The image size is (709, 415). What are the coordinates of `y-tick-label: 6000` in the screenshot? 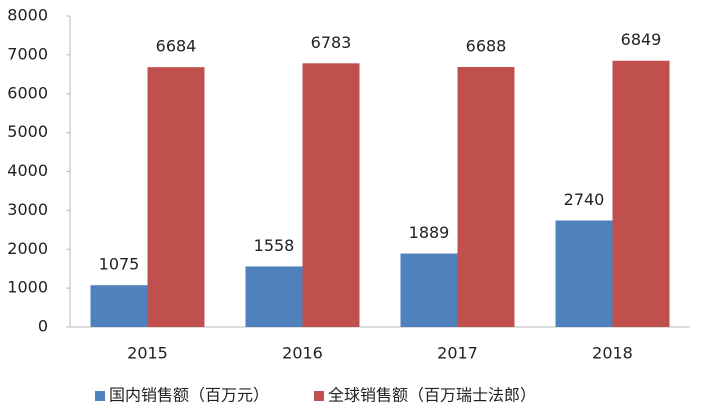 It's located at (27, 92).